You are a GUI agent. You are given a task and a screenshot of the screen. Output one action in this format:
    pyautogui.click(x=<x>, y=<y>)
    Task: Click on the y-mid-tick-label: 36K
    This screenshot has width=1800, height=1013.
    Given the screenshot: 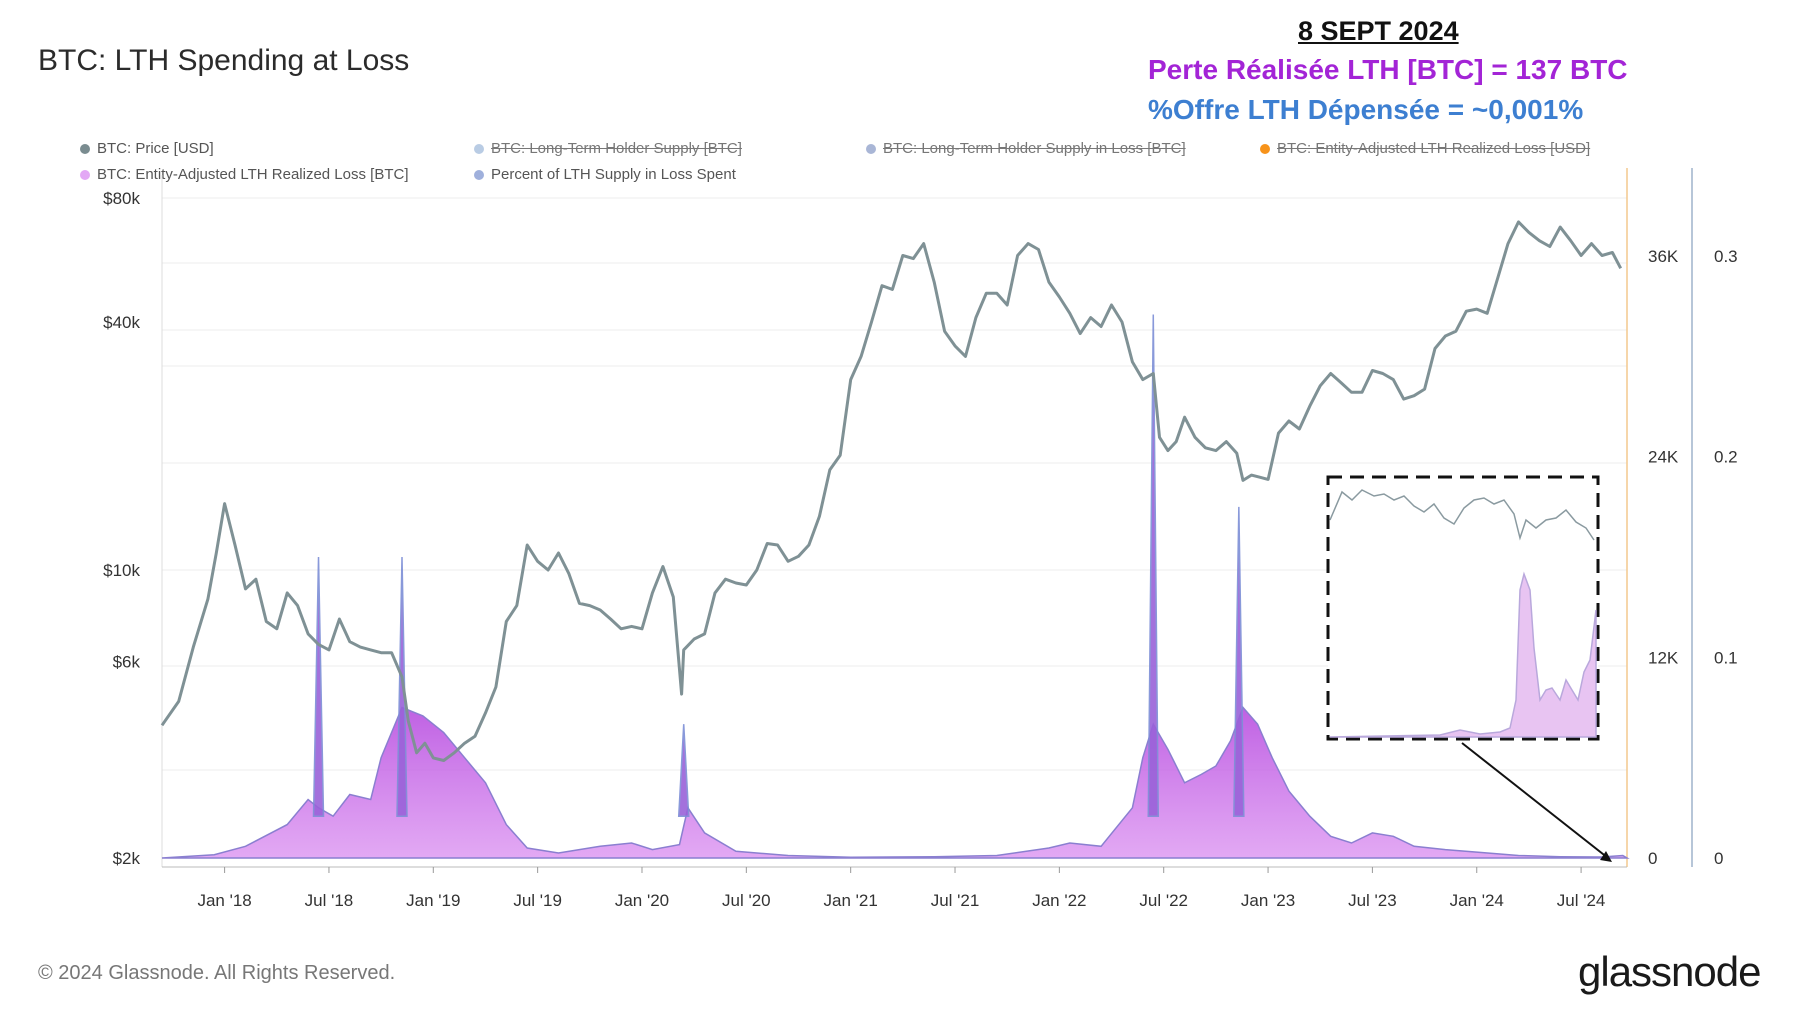 What is the action you would take?
    pyautogui.click(x=1663, y=256)
    